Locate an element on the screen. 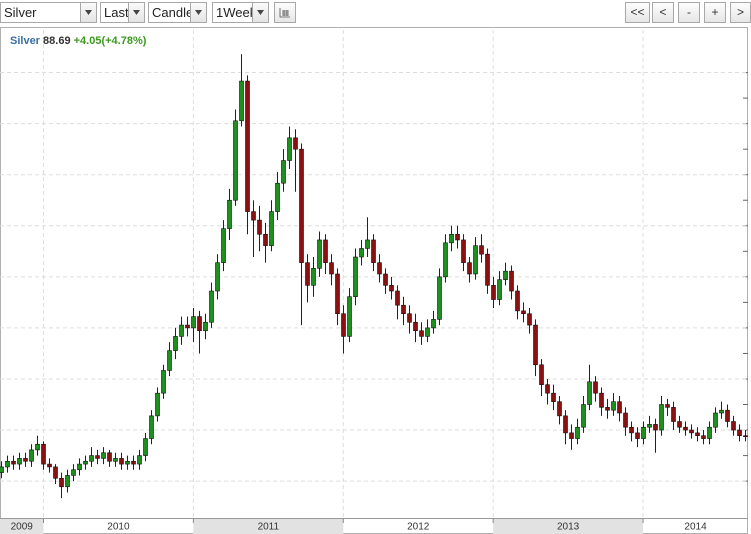 The height and width of the screenshot is (534, 751). nav-button: > is located at coordinates (740, 12).